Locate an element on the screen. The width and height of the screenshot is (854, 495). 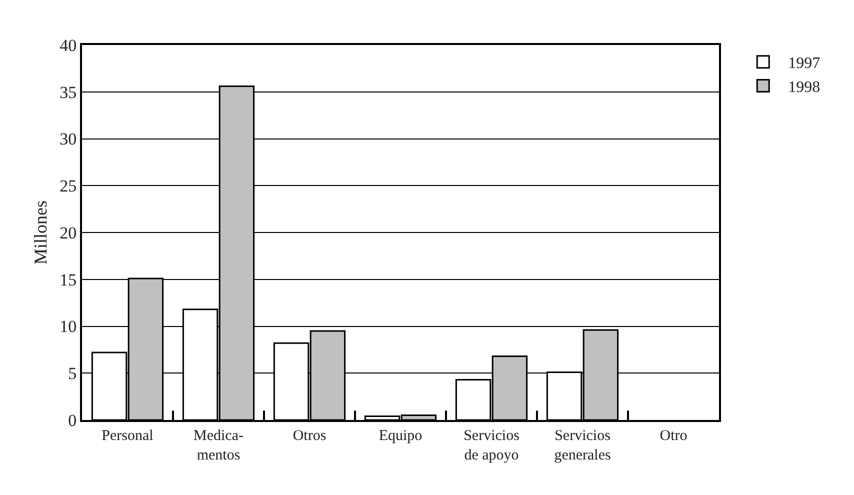
x-tick-label: Medica- mentos is located at coordinates (219, 446).